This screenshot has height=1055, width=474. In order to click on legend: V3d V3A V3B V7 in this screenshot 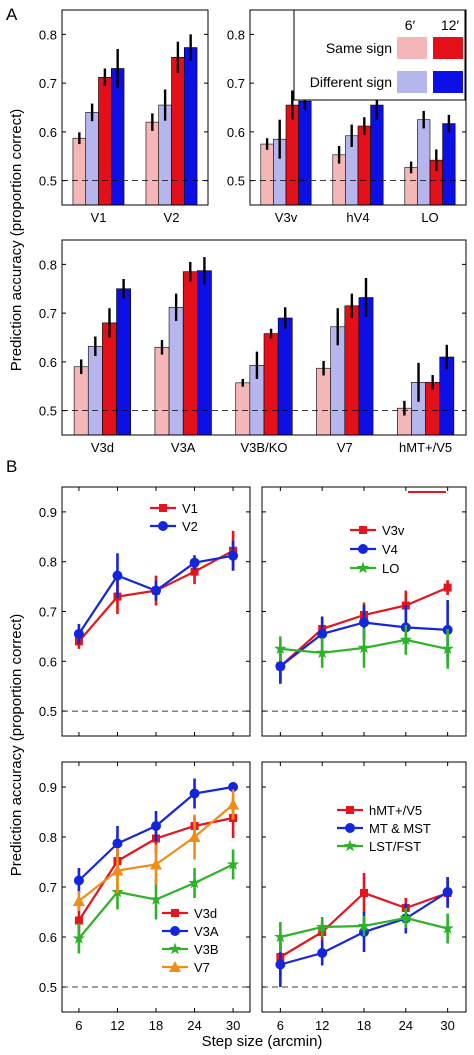, I will do `click(190, 940)`.